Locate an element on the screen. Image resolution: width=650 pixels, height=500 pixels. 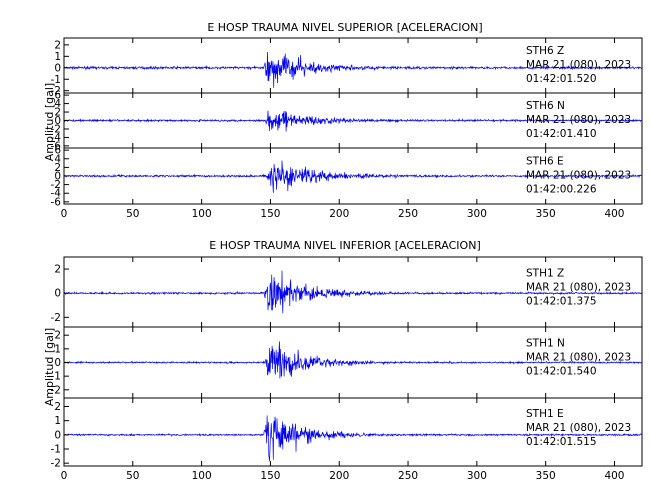
record-time-label: 01:42:01.515 is located at coordinates (561, 442).